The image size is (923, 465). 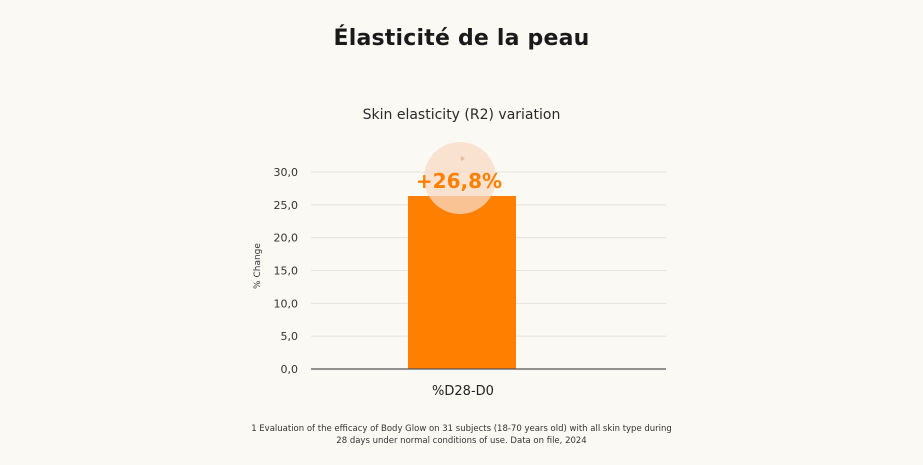 I want to click on y-tick-label: 25,0, so click(x=286, y=205).